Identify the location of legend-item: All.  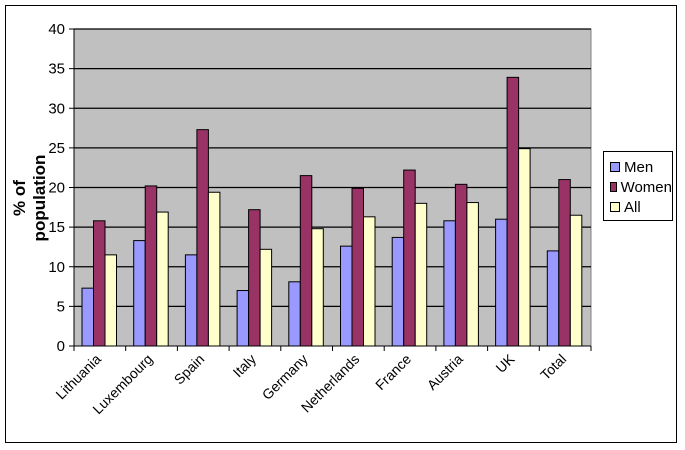
(641, 207).